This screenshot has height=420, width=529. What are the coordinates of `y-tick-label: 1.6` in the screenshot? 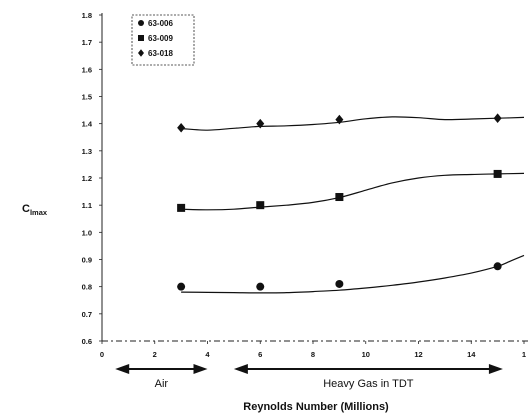 It's located at (87, 69).